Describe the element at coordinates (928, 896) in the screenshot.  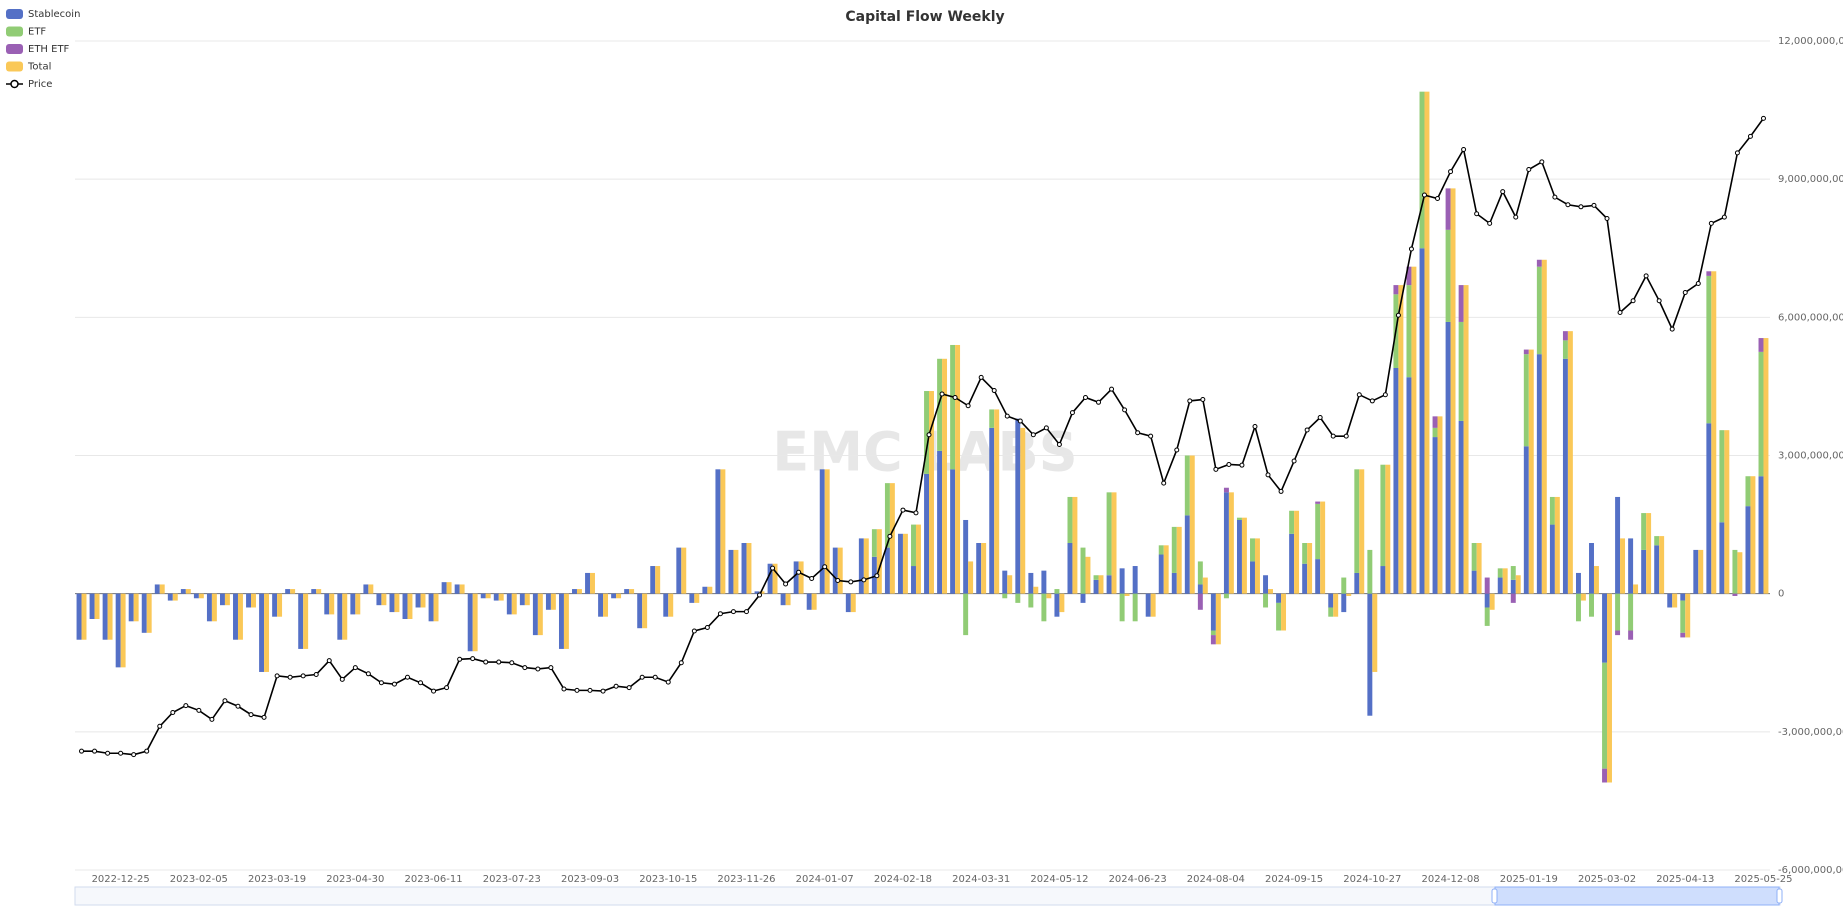
I see `data-zoom-slider` at that location.